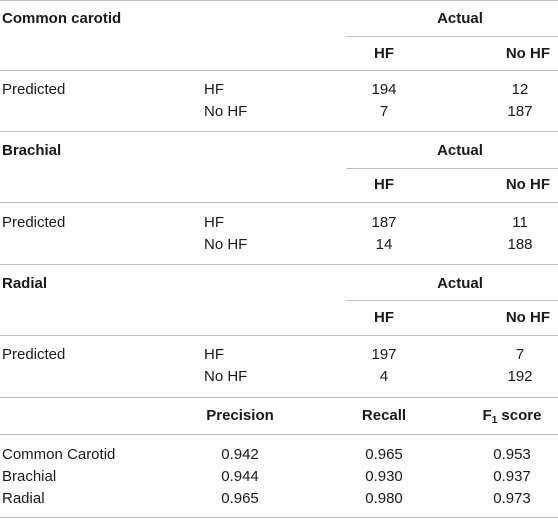 The width and height of the screenshot is (558, 519). Describe the element at coordinates (279, 112) in the screenshot. I see `table-row: No HF 7 187` at that location.